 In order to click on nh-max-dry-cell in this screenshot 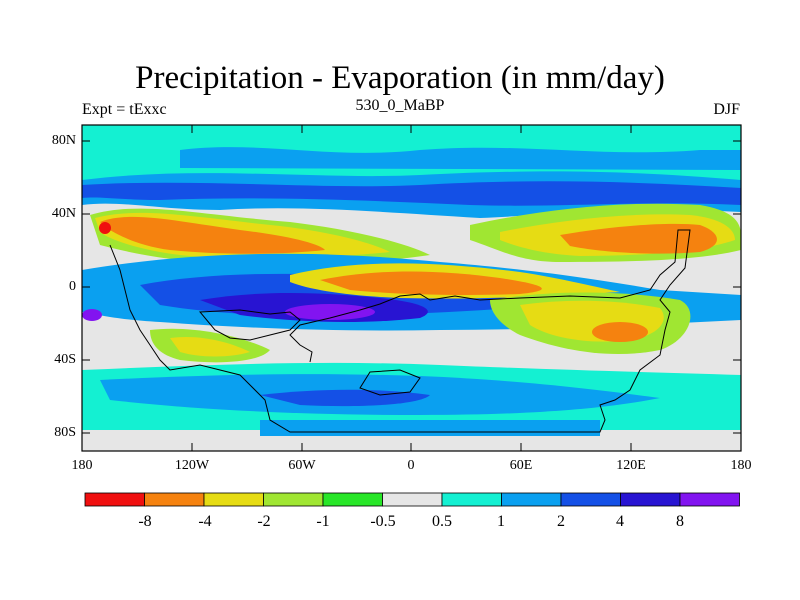, I will do `click(105, 228)`.